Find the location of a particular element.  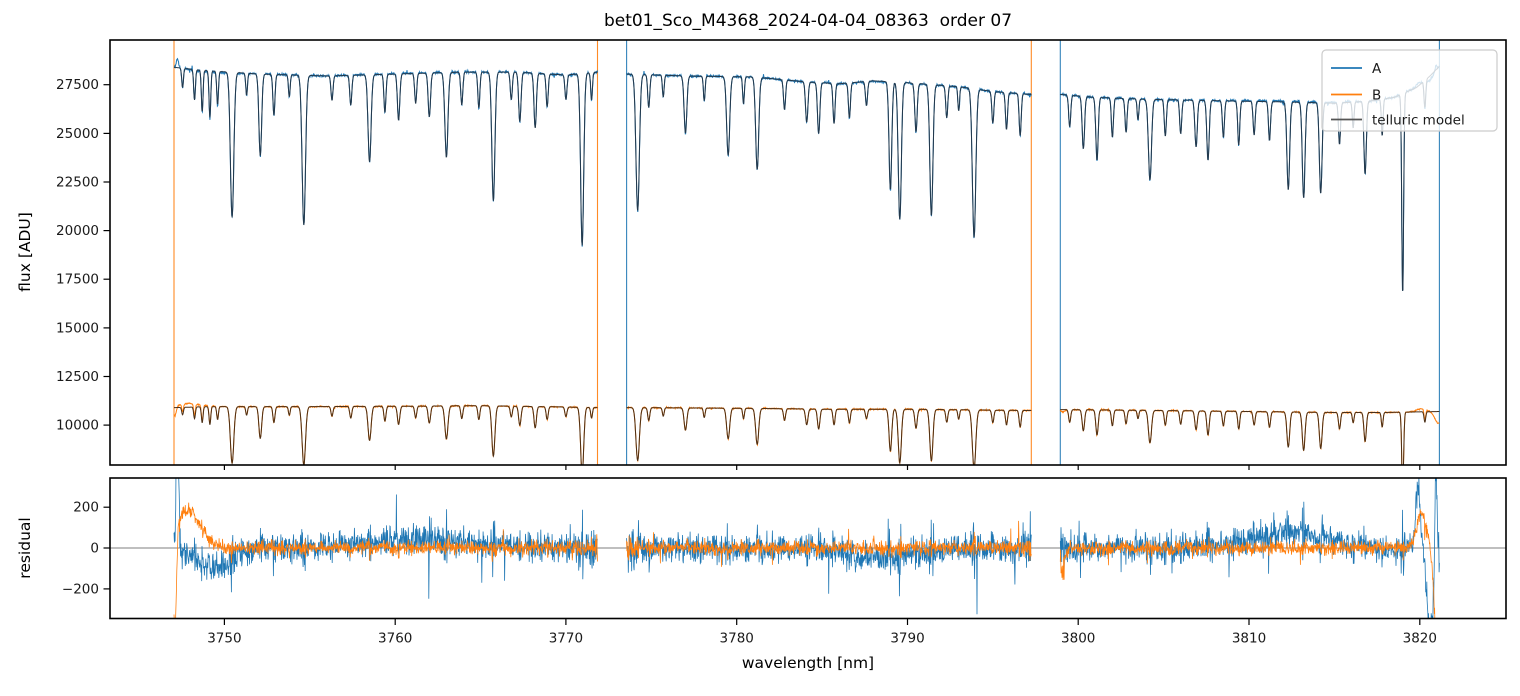

legend-label: A is located at coordinates (1377, 69).